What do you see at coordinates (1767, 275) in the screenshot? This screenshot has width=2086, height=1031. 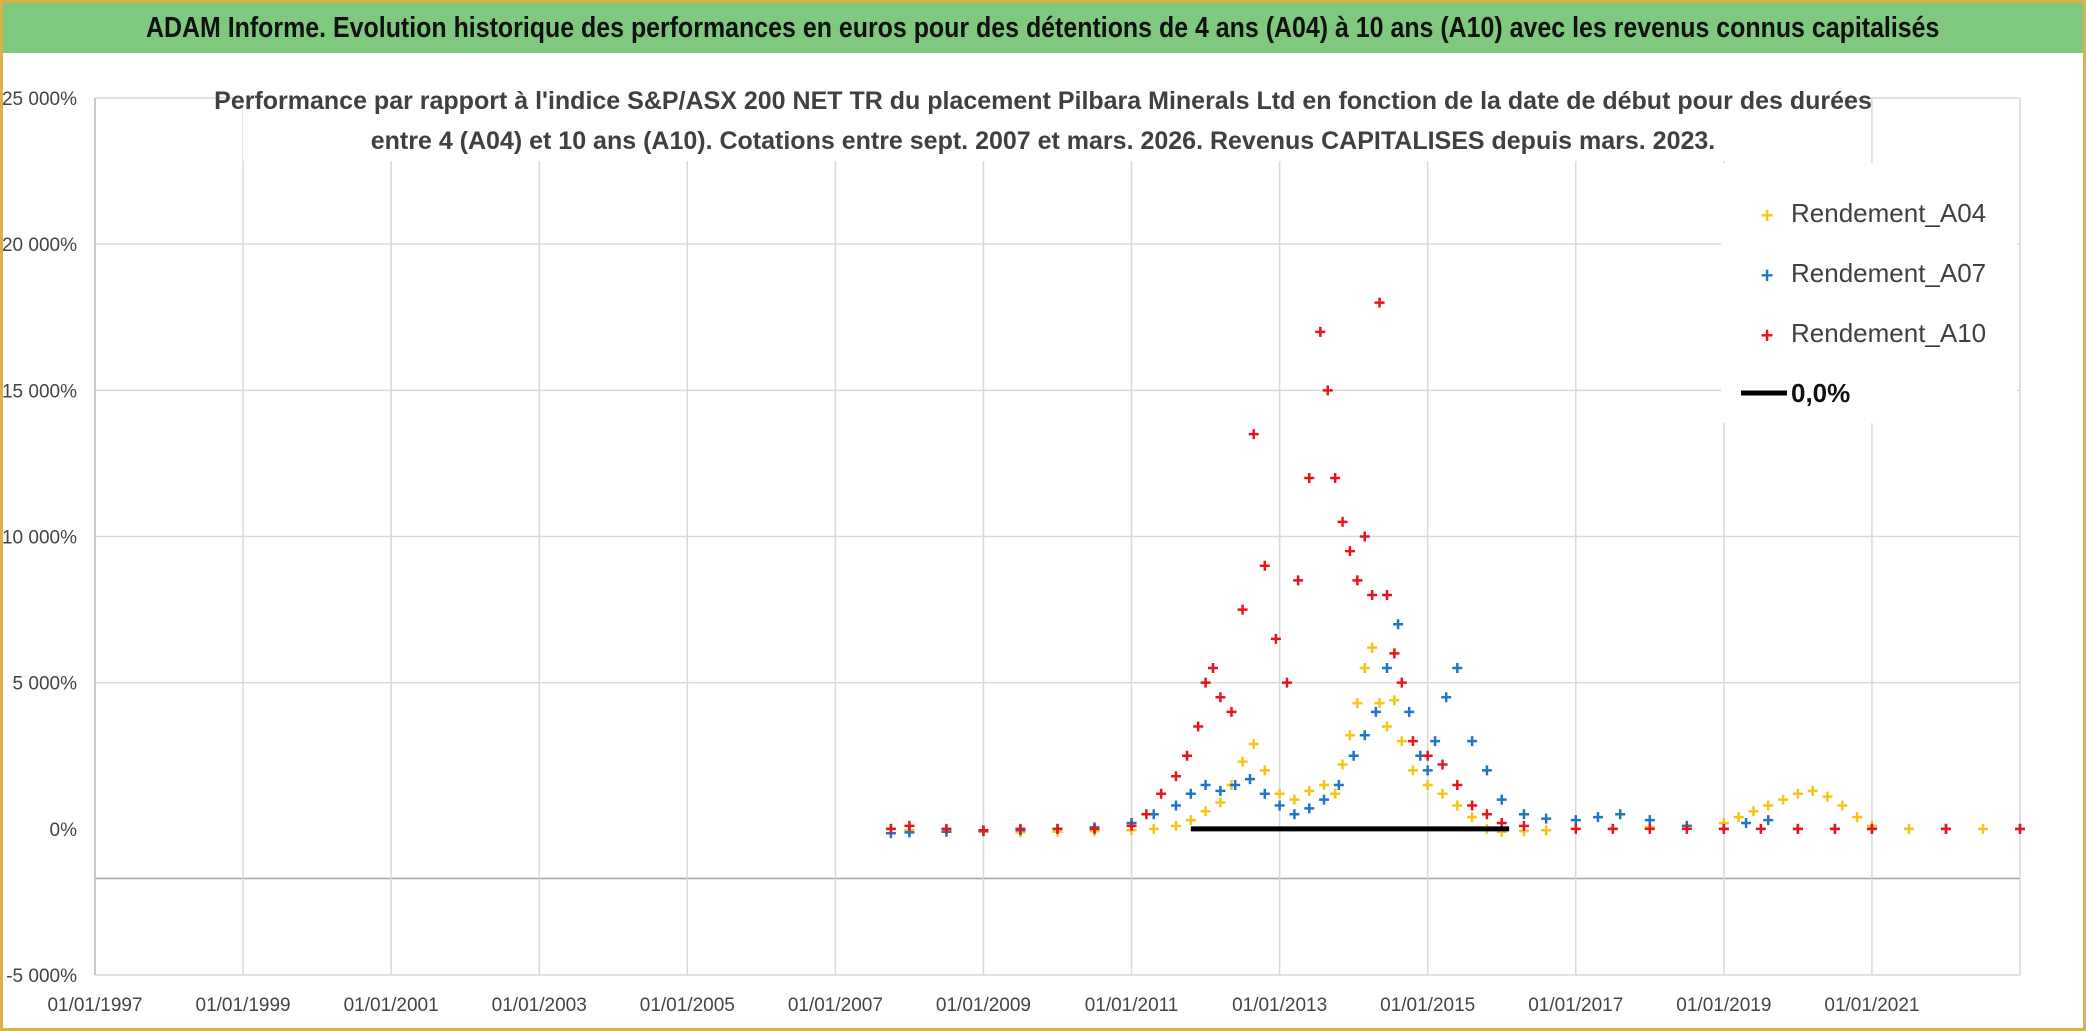 I see `legend-marker-a07: +` at bounding box center [1767, 275].